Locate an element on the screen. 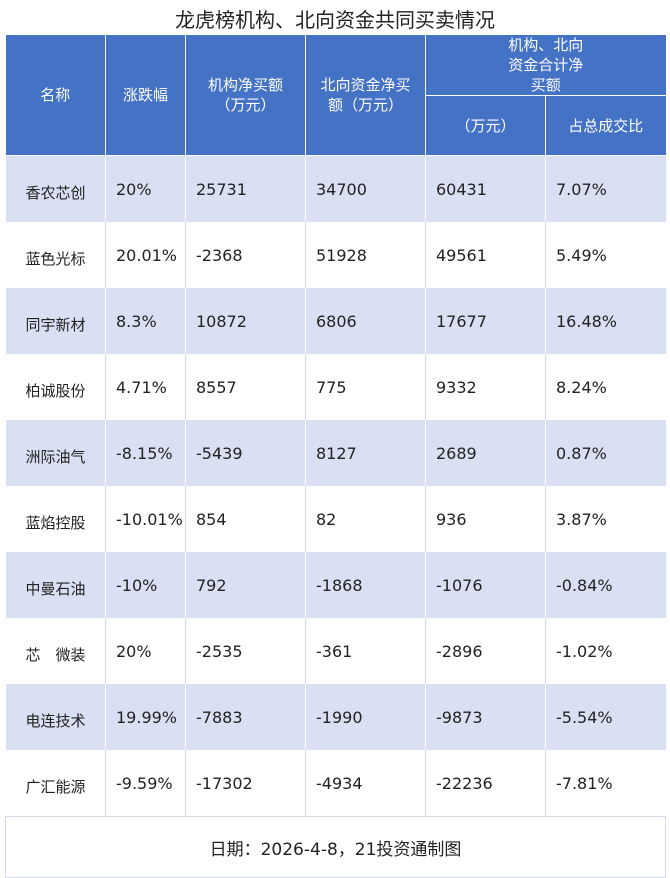  cell-combined: -2896 is located at coordinates (485, 651).